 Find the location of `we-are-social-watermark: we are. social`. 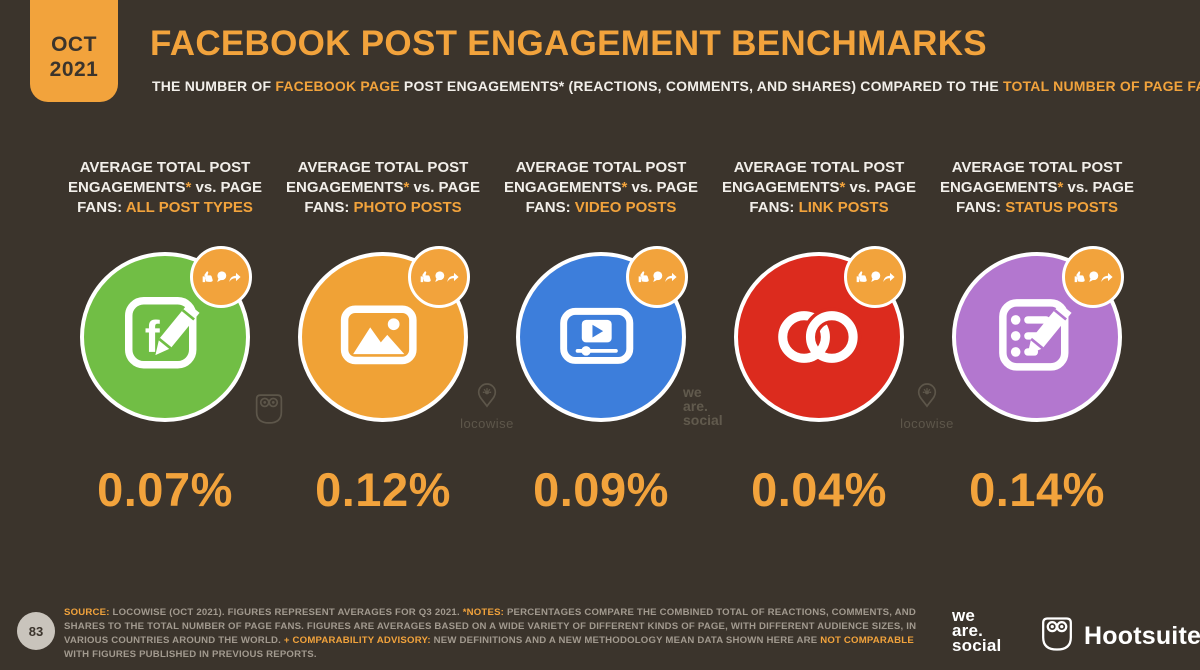

we-are-social-watermark: we are. social is located at coordinates (703, 406).